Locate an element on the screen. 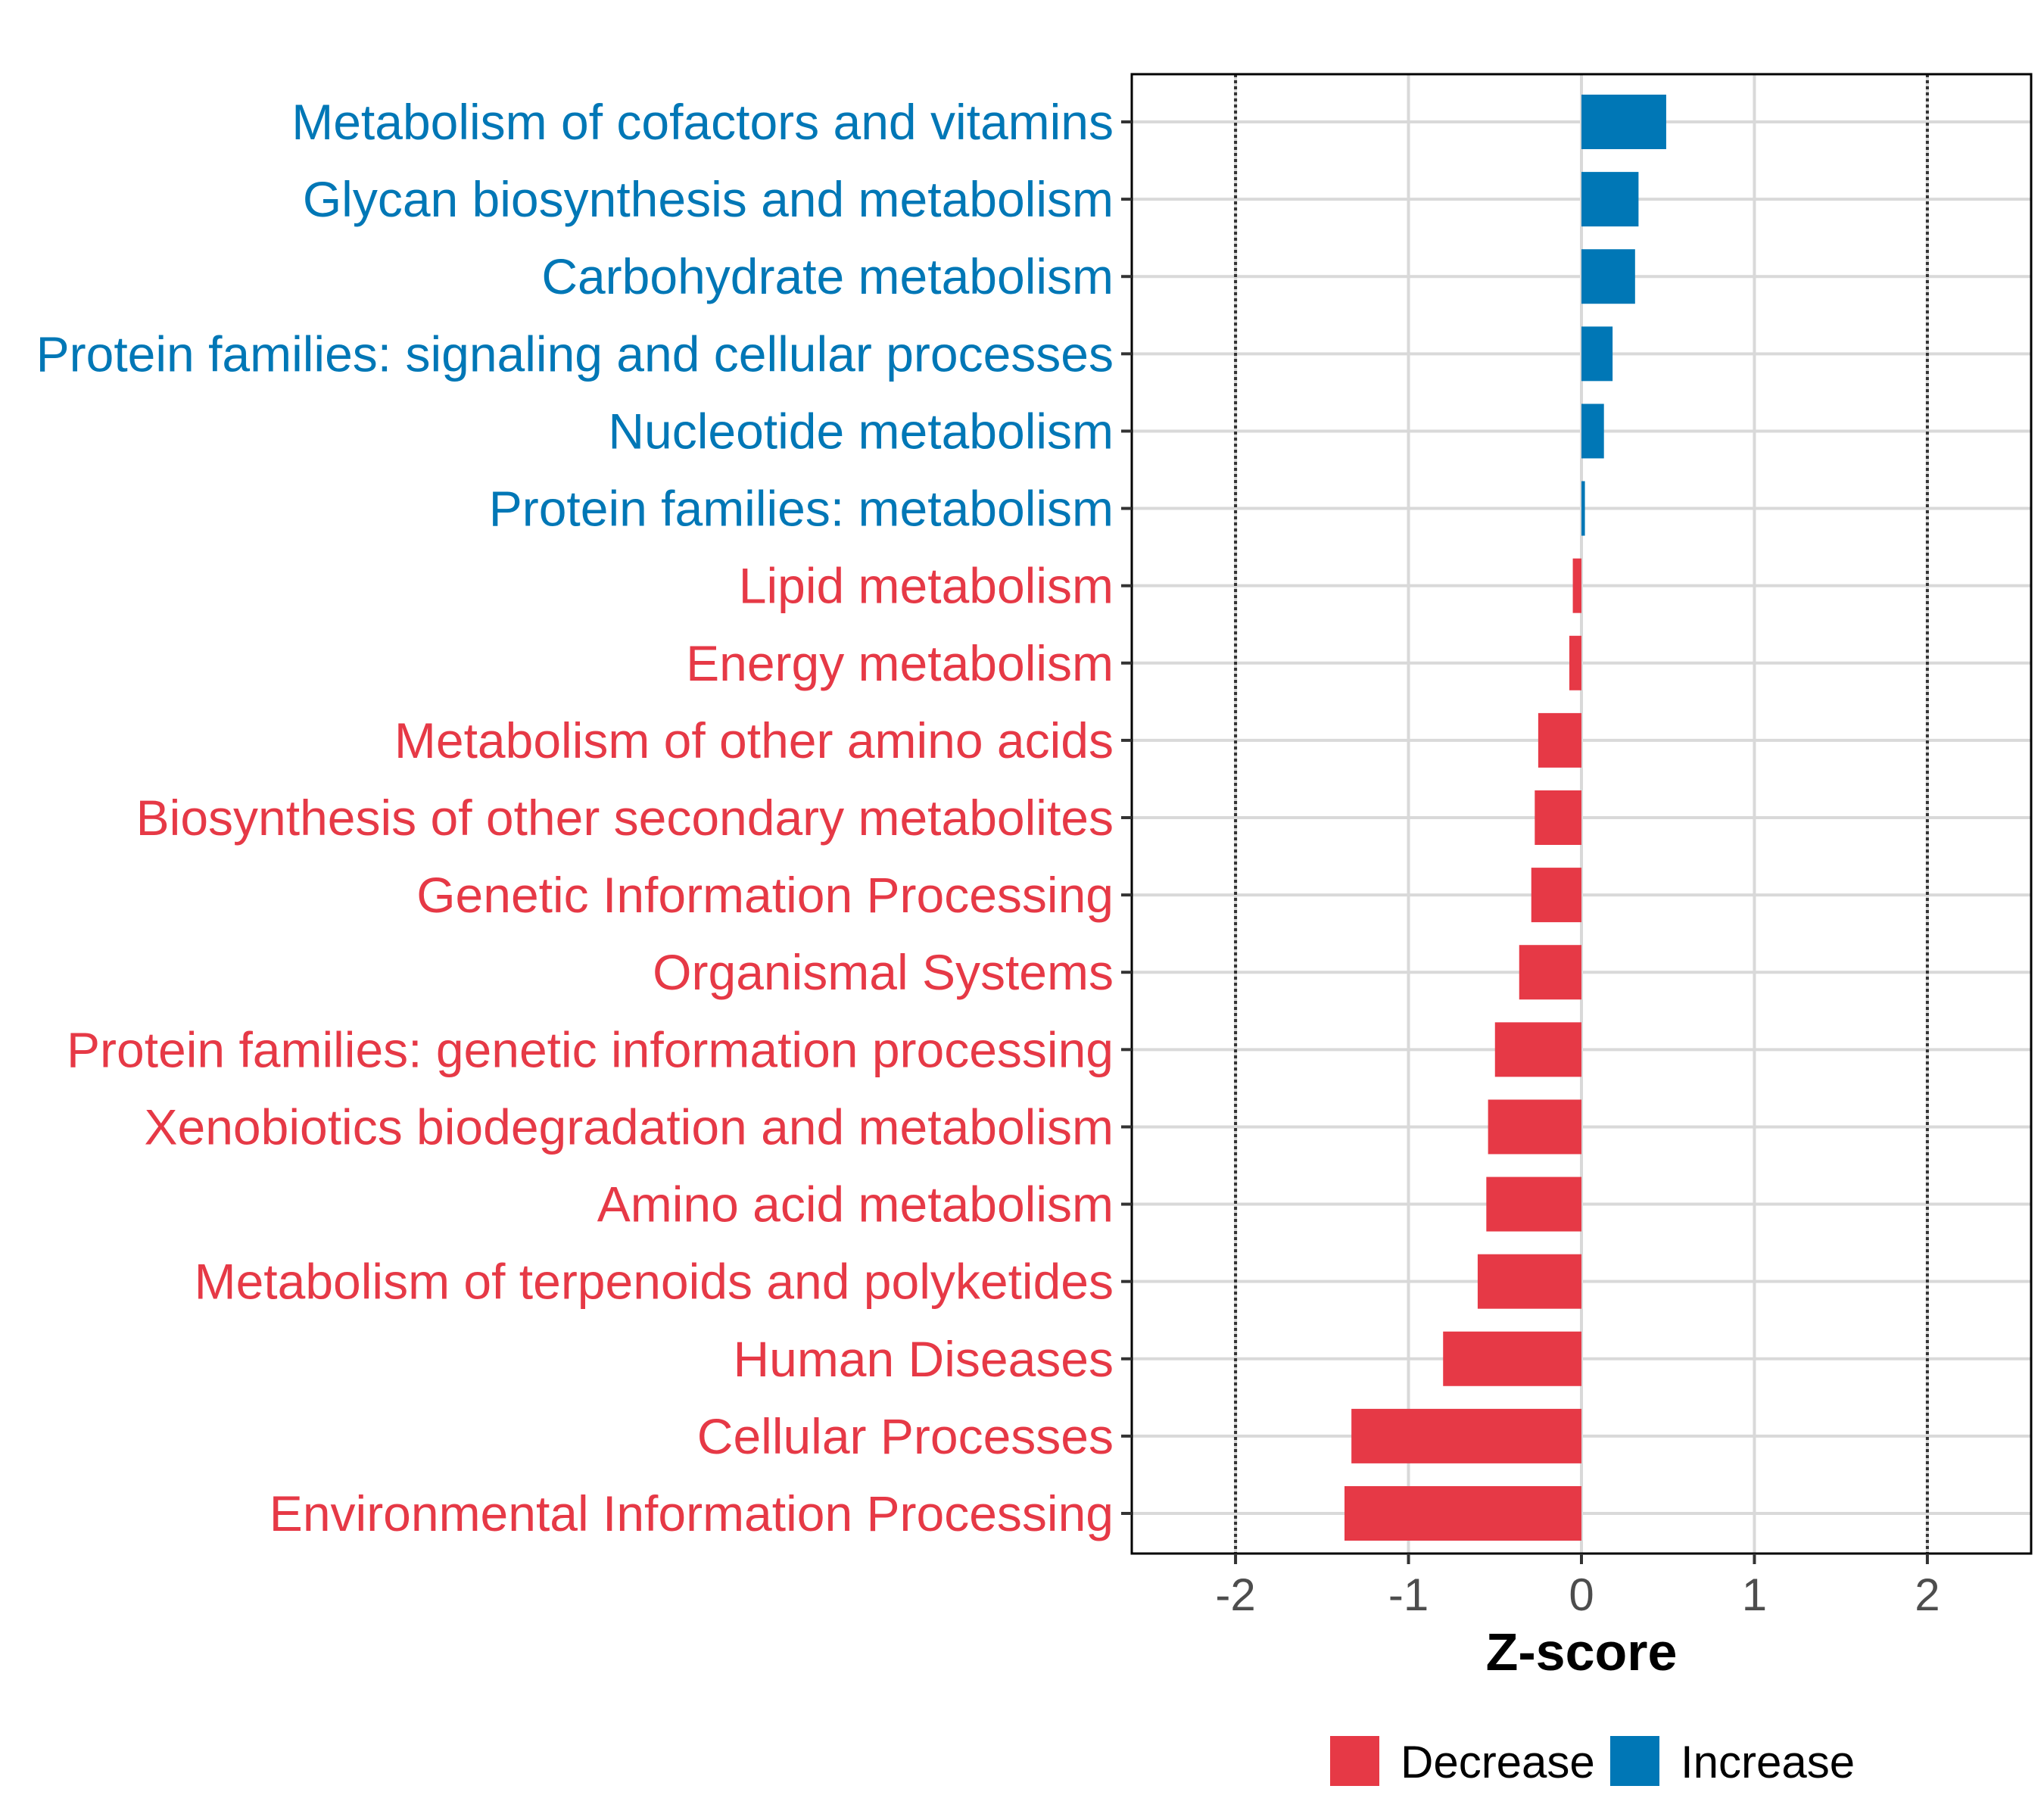 This screenshot has height=1817, width=2044. bars is located at coordinates (1505, 818).